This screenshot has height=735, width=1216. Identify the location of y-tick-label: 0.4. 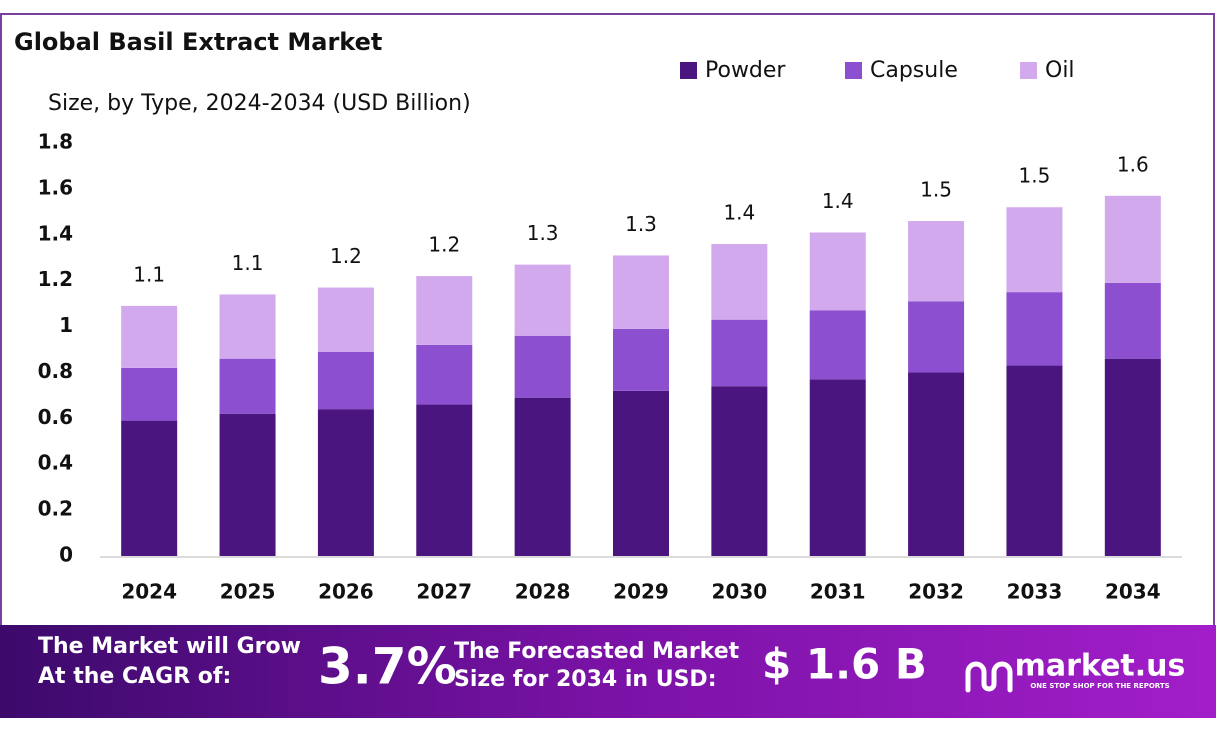
(55, 463).